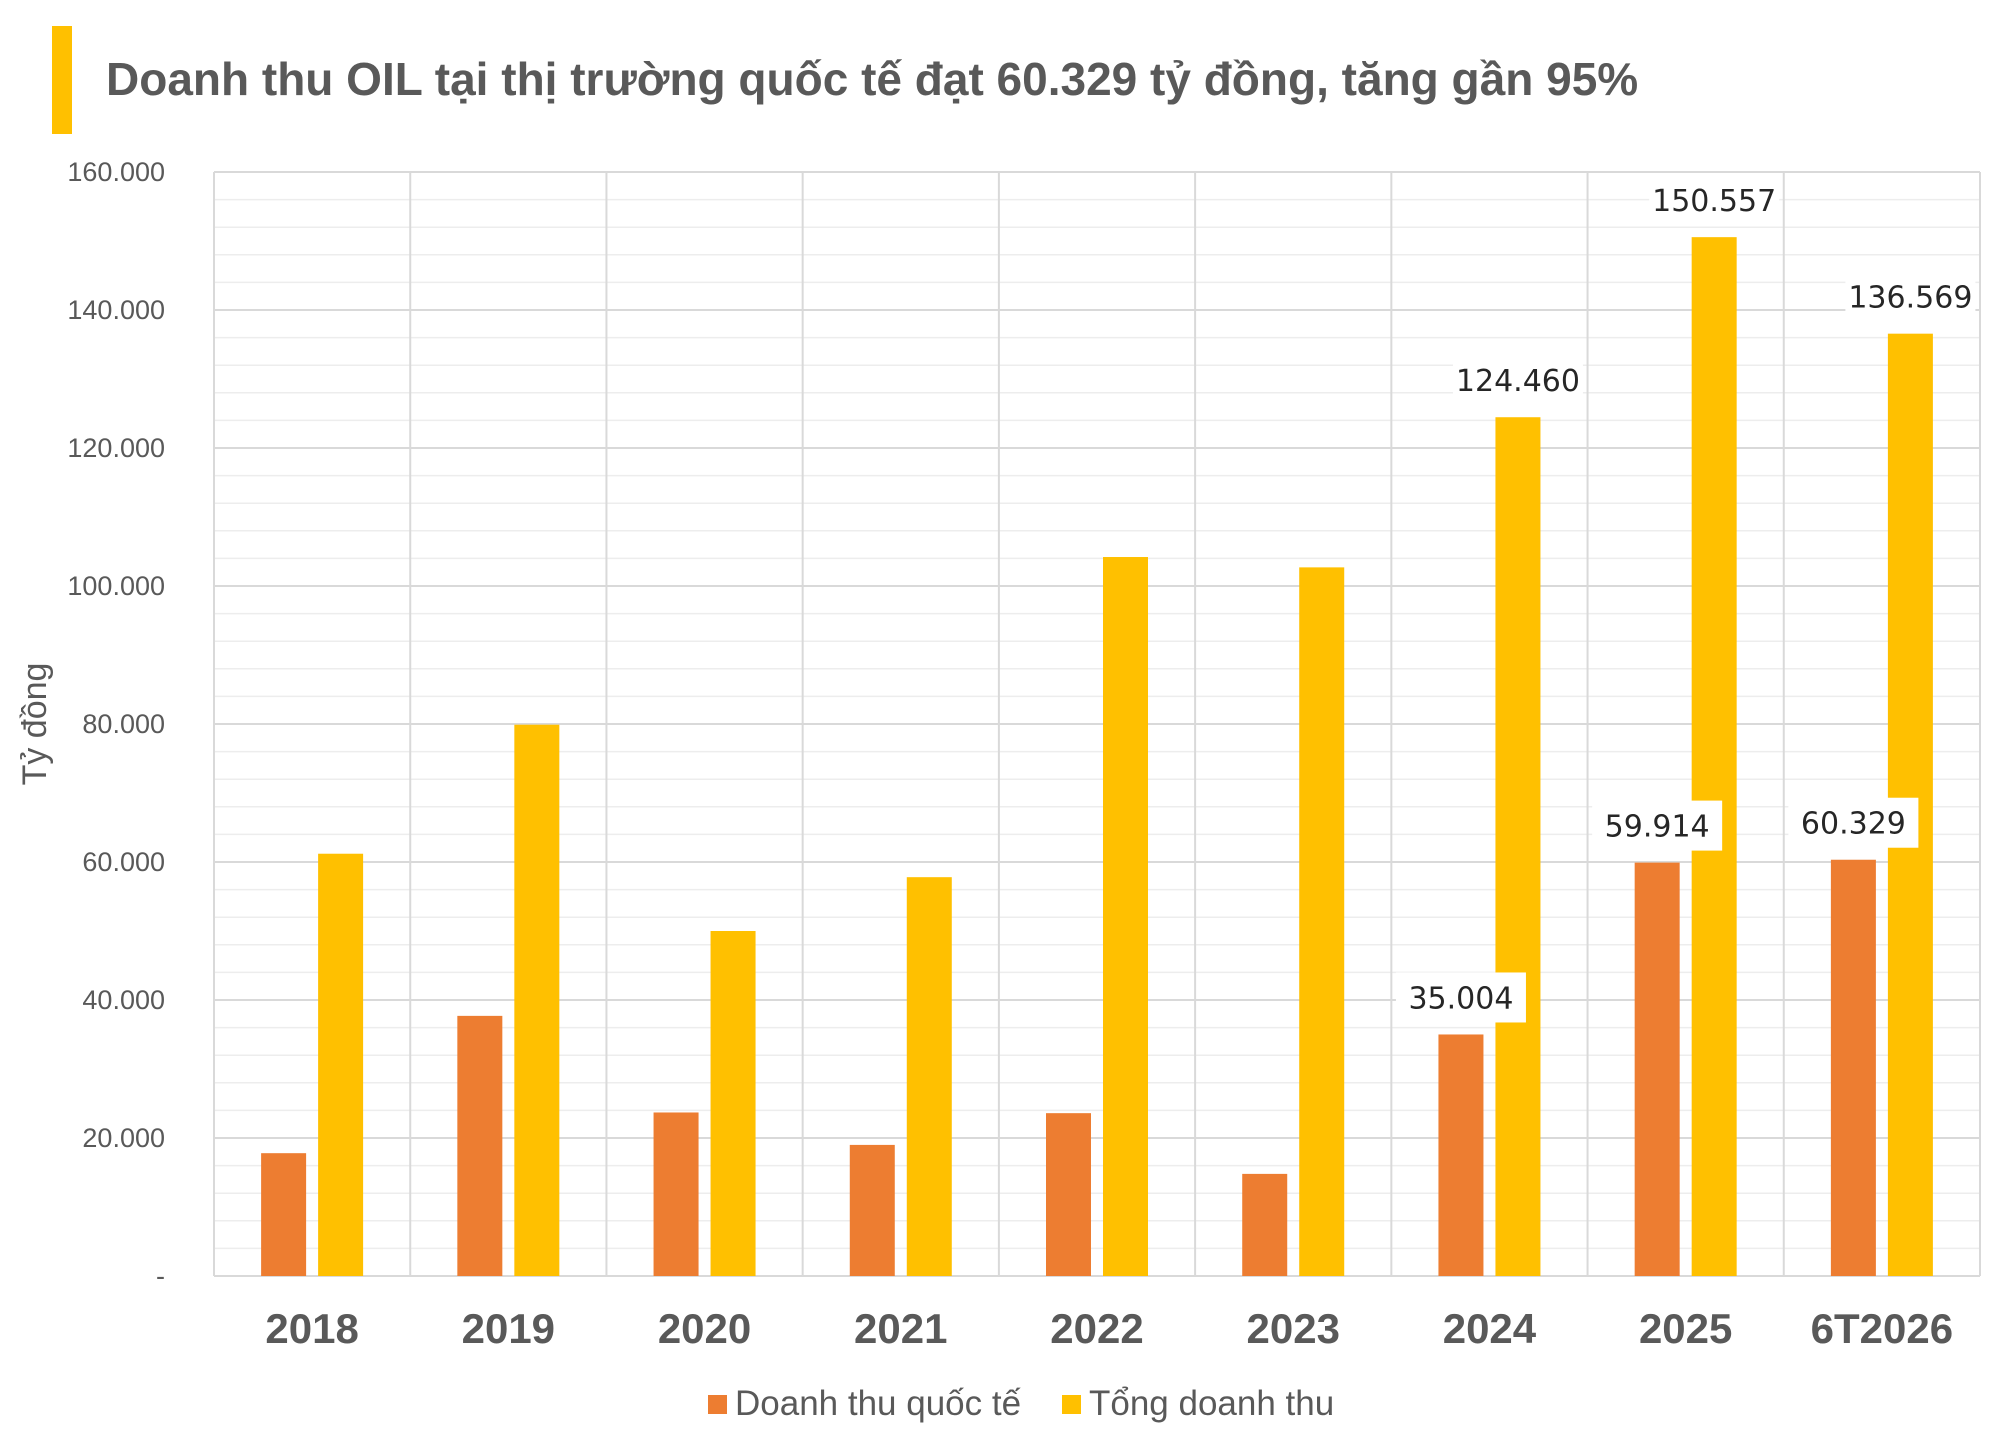 The height and width of the screenshot is (1432, 2000). What do you see at coordinates (1882, 1328) in the screenshot?
I see `x-tick-label: 6T2026` at bounding box center [1882, 1328].